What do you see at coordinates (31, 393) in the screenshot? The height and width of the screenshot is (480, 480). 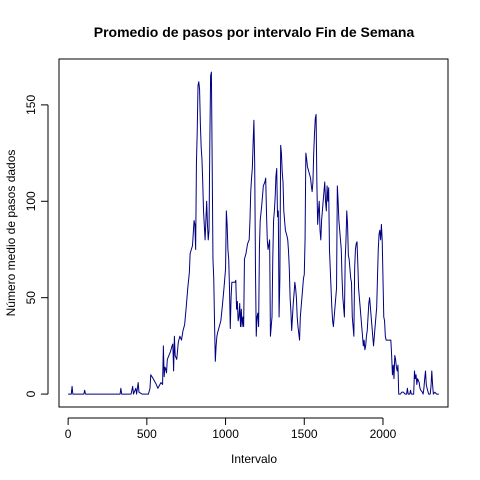 I see `y-tick-label: 0` at bounding box center [31, 393].